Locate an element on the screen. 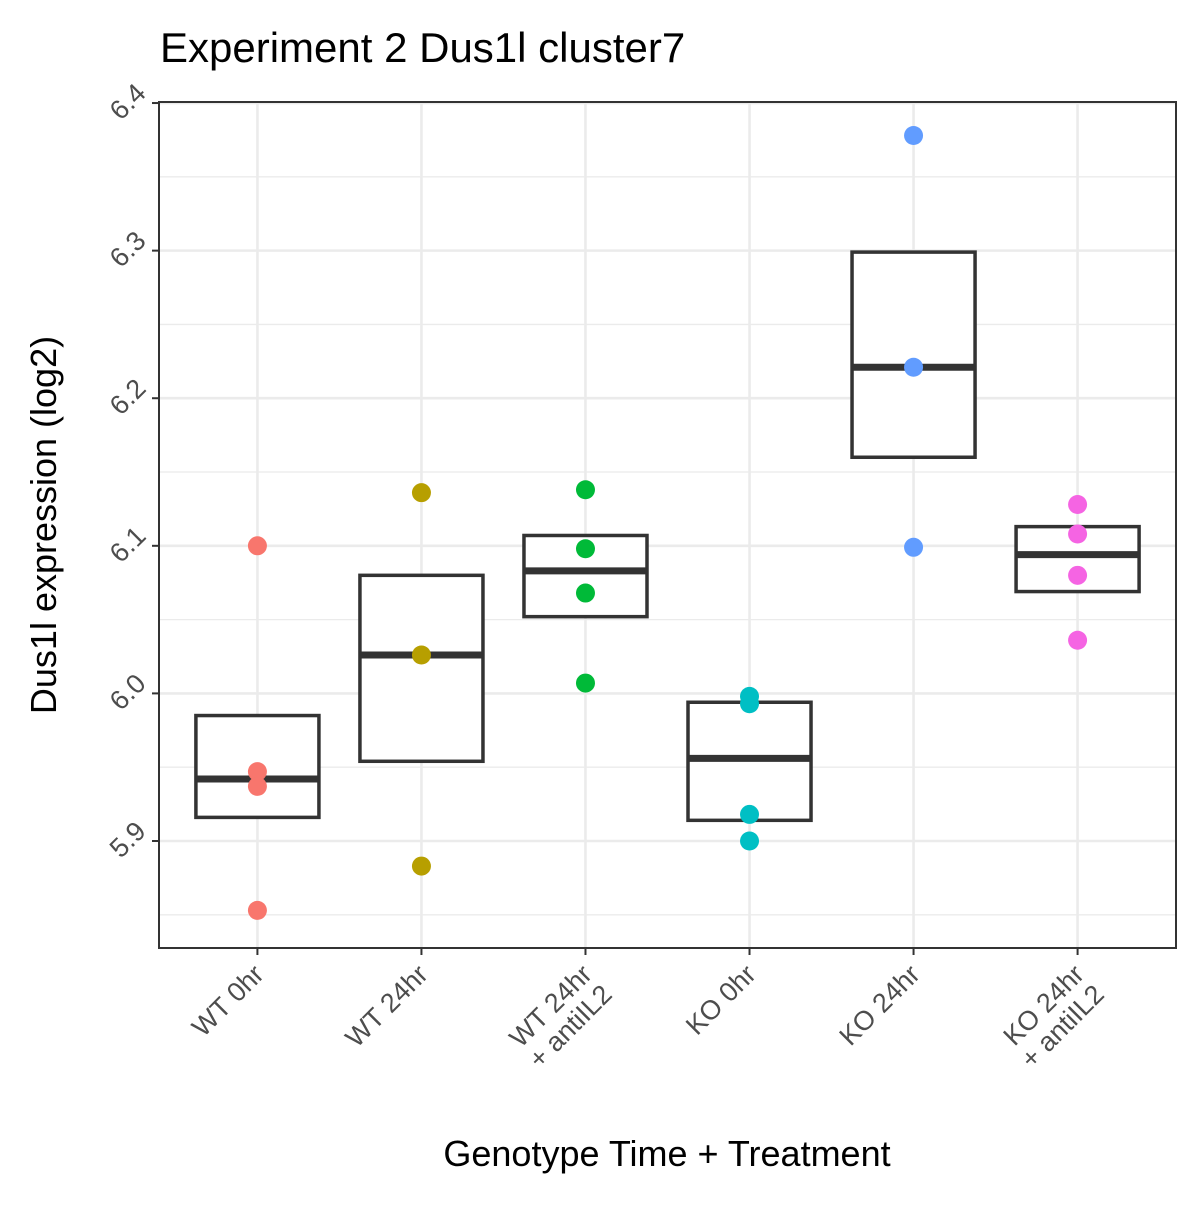 This screenshot has height=1205, width=1200. chart-title: Experiment 2 Dus1l cluster7 is located at coordinates (422, 47).